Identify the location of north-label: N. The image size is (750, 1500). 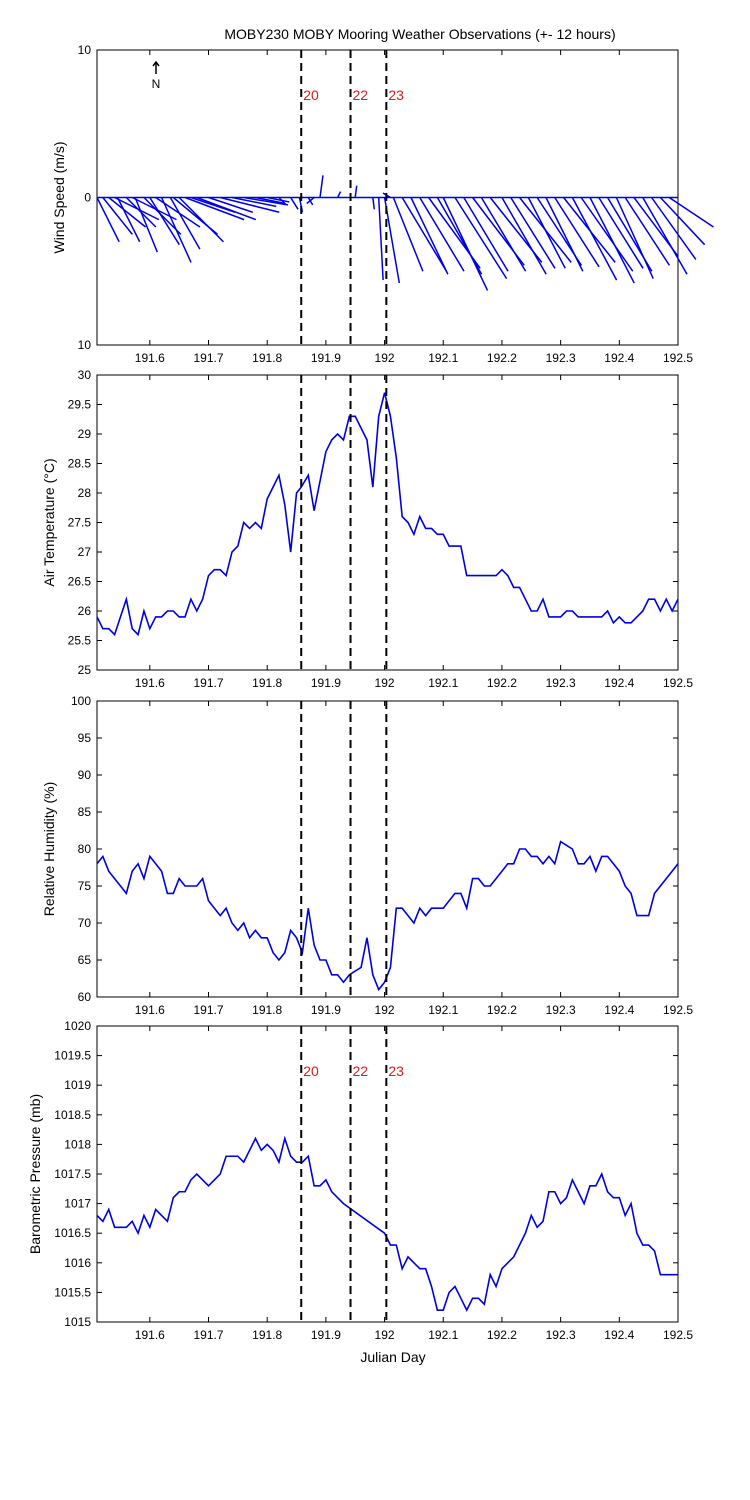
(156, 84).